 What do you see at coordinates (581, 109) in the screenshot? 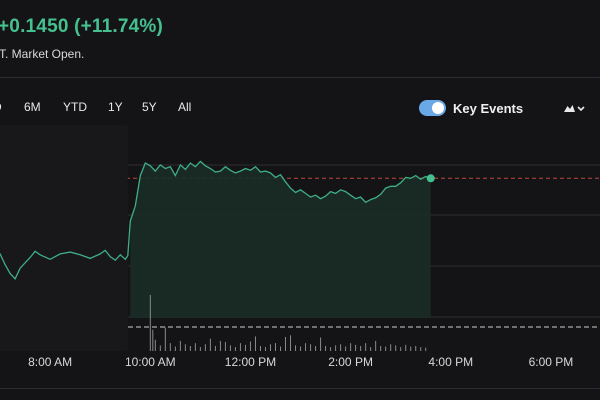
I see `chevron-down-icon` at bounding box center [581, 109].